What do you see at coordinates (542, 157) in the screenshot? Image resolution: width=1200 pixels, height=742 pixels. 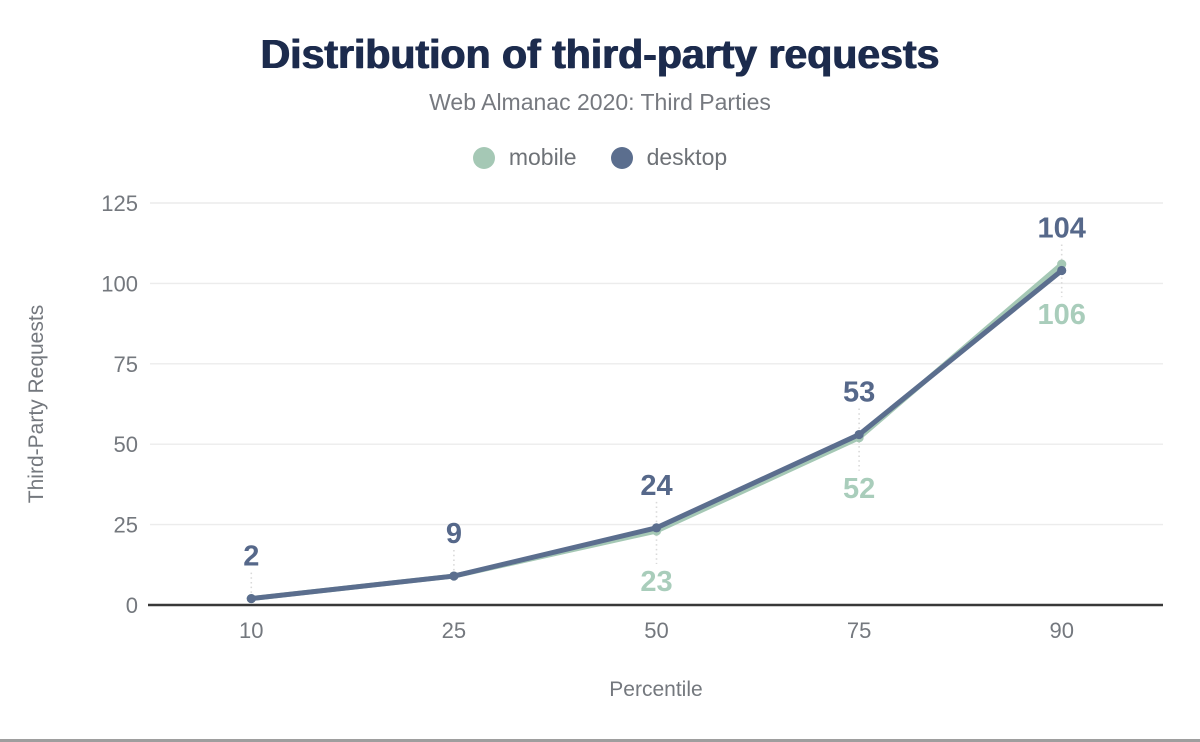 I see `legend-label-mobile: mobile` at bounding box center [542, 157].